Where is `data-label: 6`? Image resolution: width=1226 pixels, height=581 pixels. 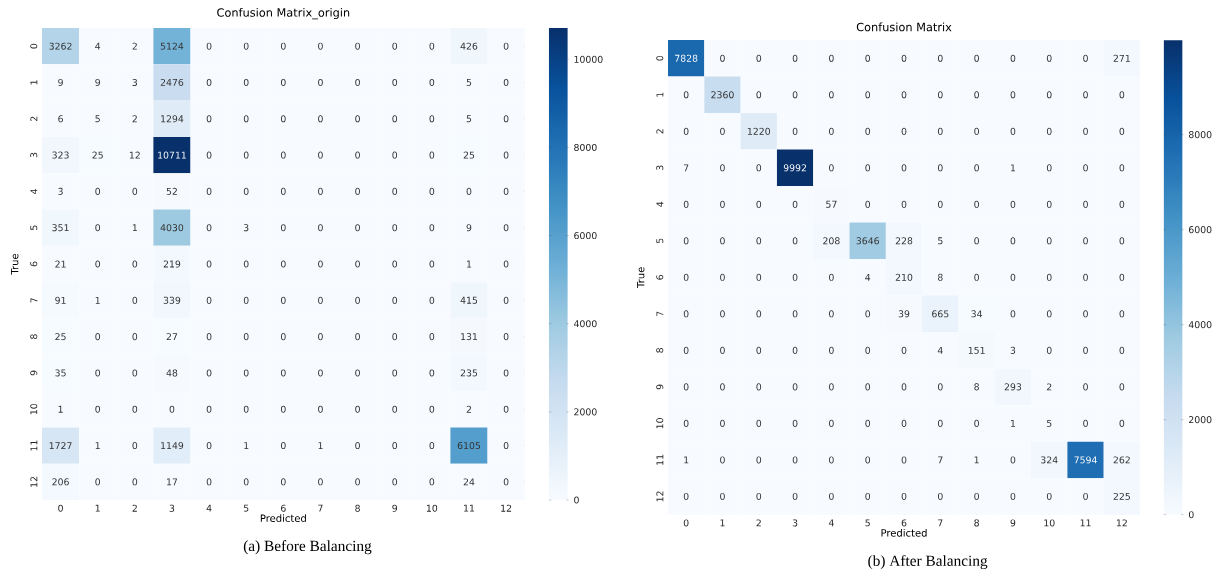 data-label: 6 is located at coordinates (60, 119).